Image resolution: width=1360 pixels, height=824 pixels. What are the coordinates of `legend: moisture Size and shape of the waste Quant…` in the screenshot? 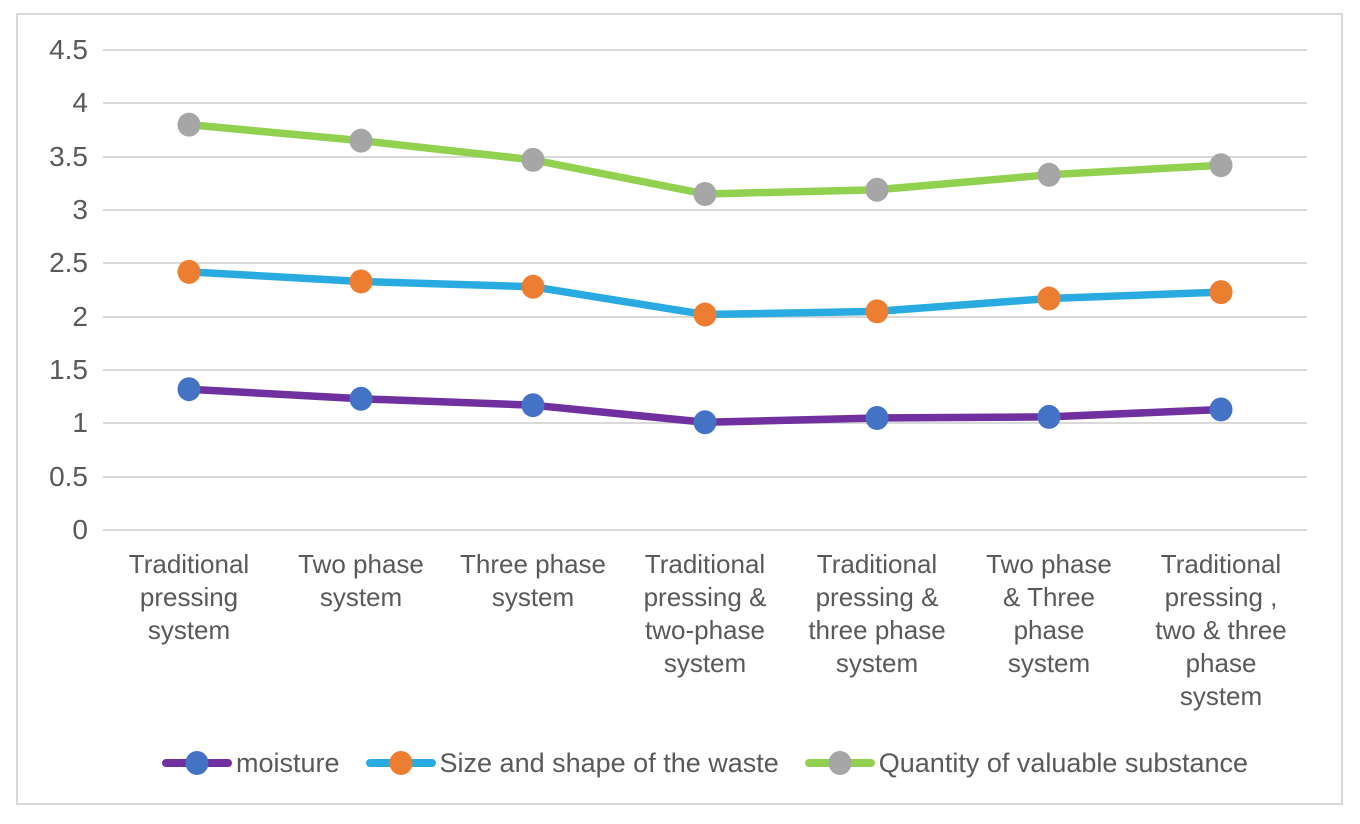 It's located at (705, 763).